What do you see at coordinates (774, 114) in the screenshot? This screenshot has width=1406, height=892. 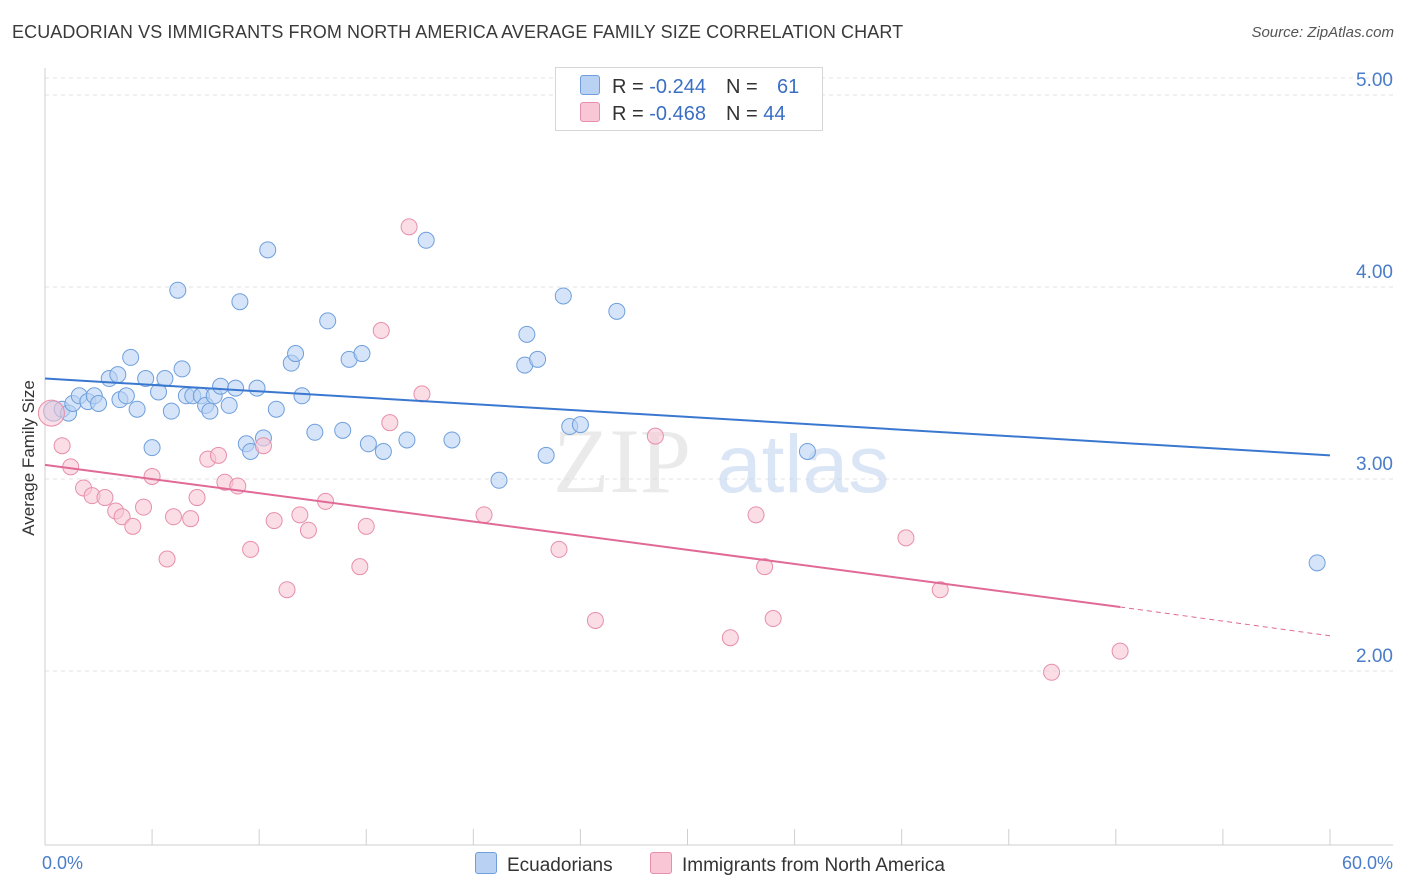 I see `legend-n-value-2: 44` at bounding box center [774, 114].